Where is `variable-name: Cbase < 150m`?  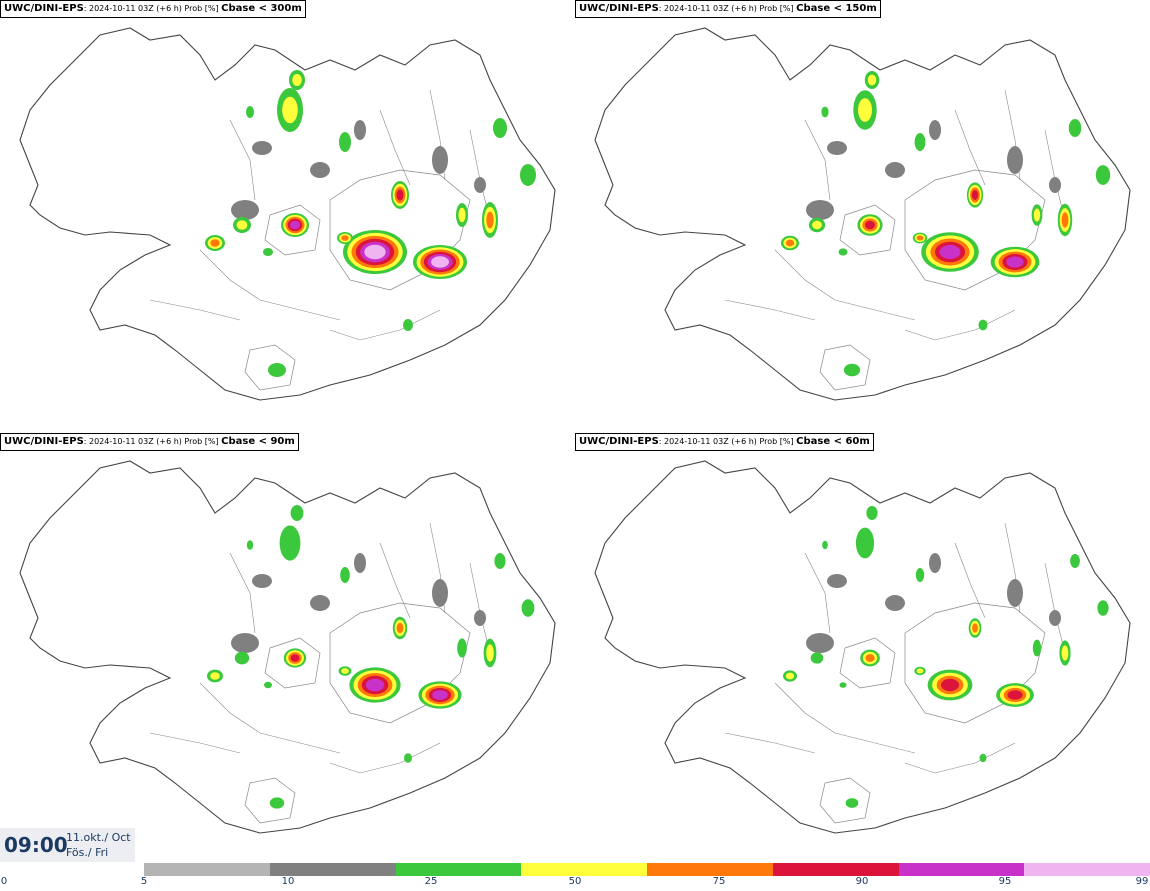 variable-name: Cbase < 150m is located at coordinates (836, 8).